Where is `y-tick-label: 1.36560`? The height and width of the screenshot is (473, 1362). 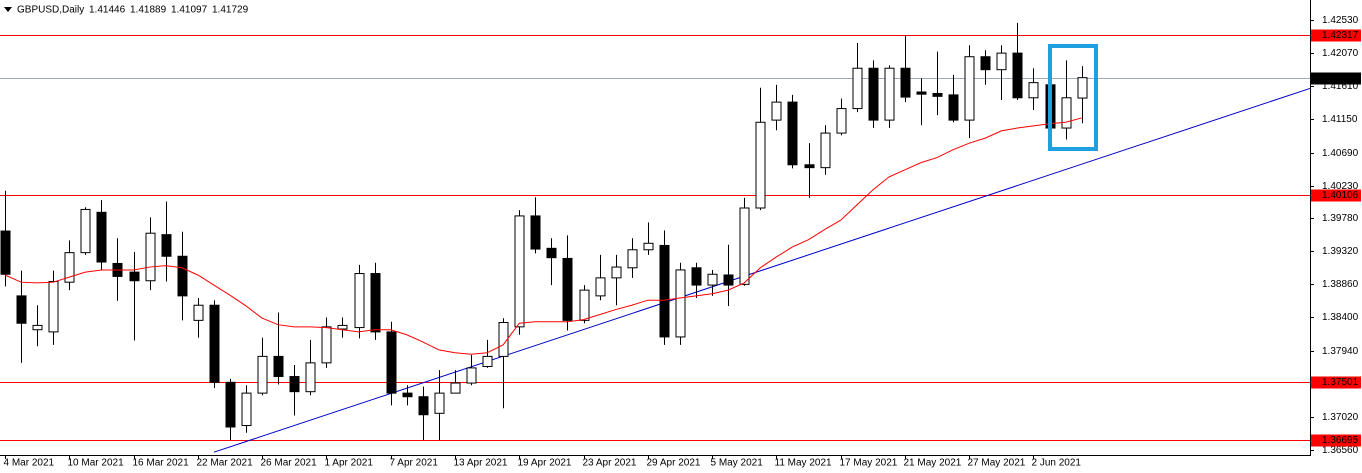
y-tick-label: 1.36560 is located at coordinates (1340, 450).